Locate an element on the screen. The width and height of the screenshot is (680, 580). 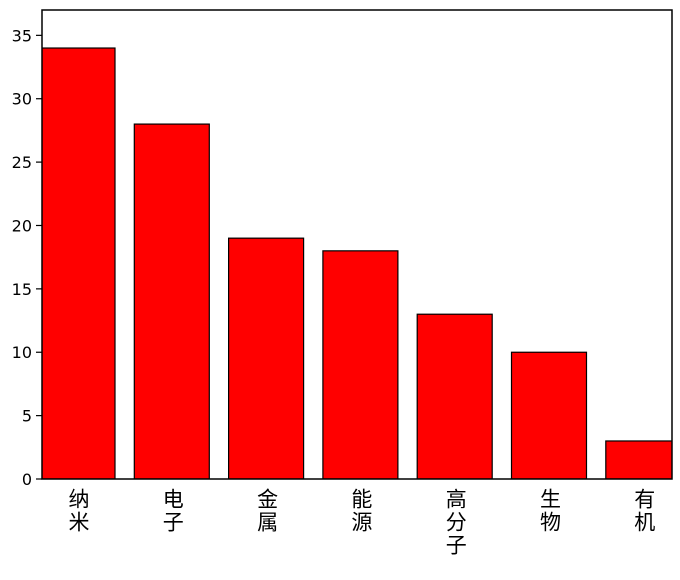
y-tick-label: 15 is located at coordinates (22, 289).